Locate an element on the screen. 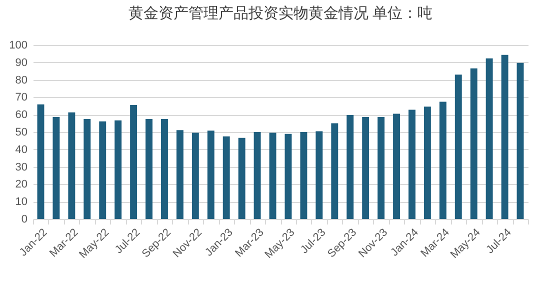 The width and height of the screenshot is (550, 285). y-tick-label: 90 is located at coordinates (21, 62).